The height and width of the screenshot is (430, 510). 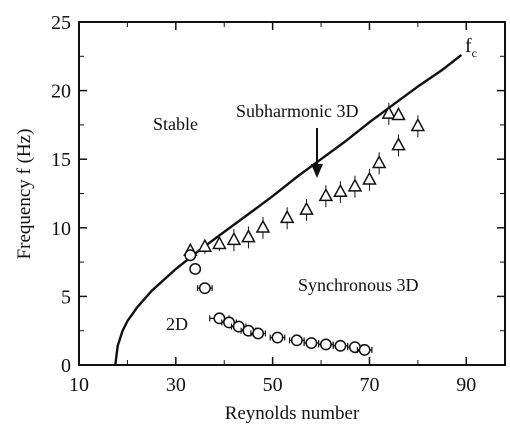 I want to click on x-tick-label-70: 70, so click(x=369, y=385).